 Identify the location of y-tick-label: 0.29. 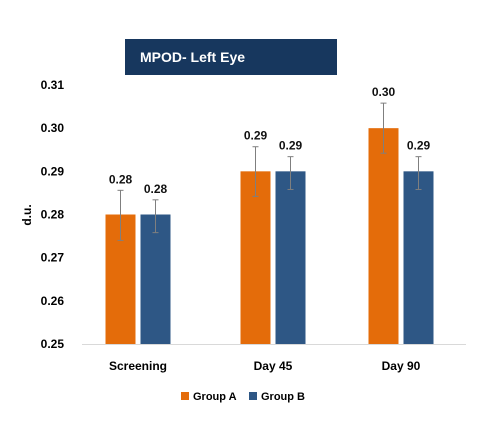
(53, 171).